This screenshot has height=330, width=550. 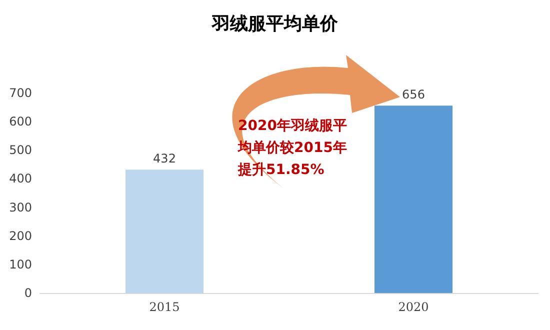 What do you see at coordinates (164, 307) in the screenshot?
I see `x-tick-label: 2015` at bounding box center [164, 307].